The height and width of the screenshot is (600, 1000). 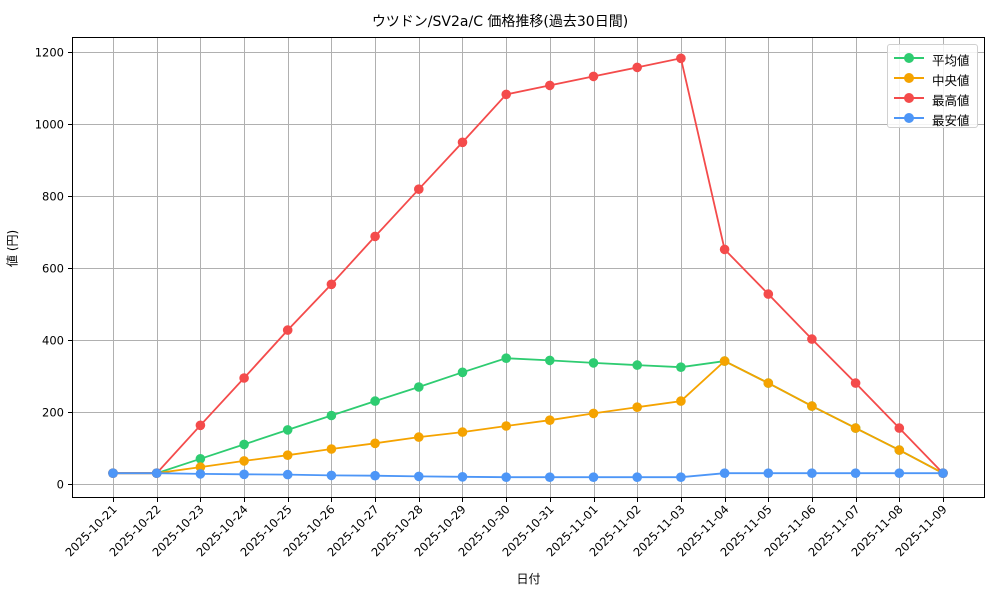 I want to click on legend-label: 平均値, so click(x=951, y=60).